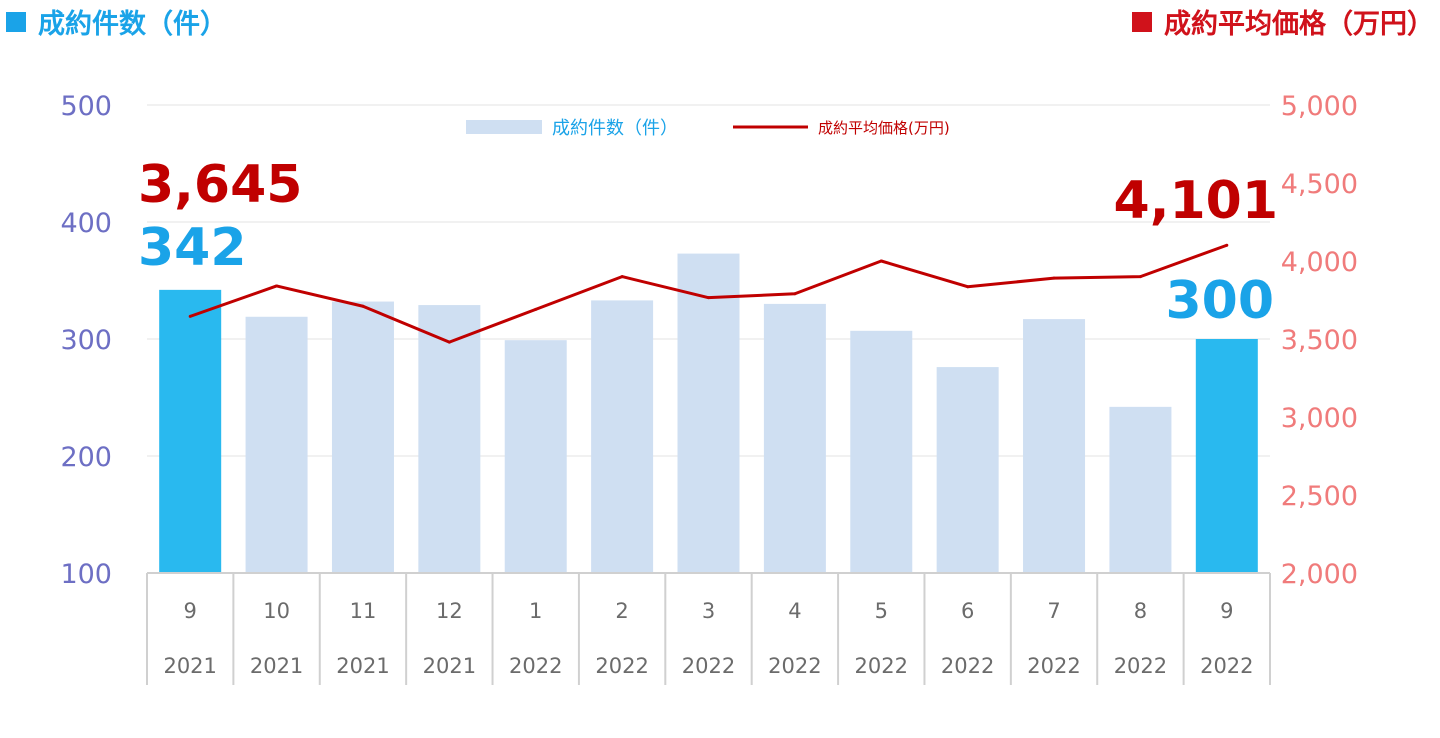  Describe the element at coordinates (1319, 340) in the screenshot. I see `right-tick-label: 3,500` at that location.